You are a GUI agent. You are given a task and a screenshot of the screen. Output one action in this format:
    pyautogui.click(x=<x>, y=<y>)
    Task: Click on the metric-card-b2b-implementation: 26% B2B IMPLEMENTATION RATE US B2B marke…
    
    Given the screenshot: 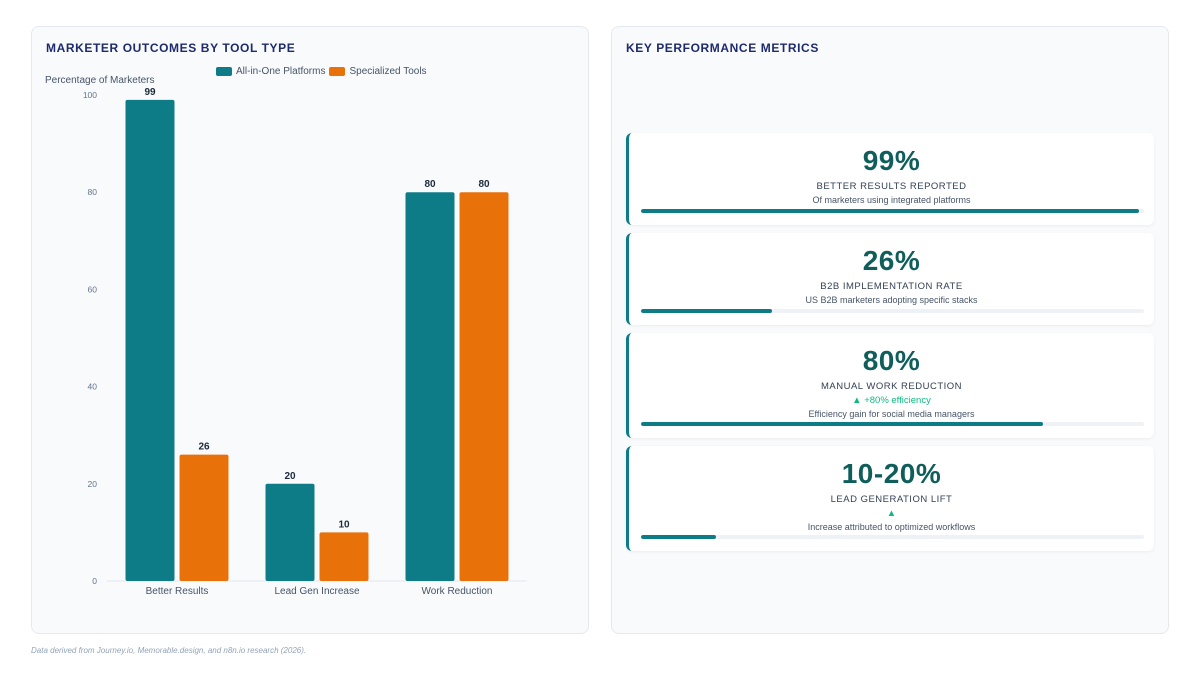 What is the action you would take?
    pyautogui.click(x=890, y=279)
    